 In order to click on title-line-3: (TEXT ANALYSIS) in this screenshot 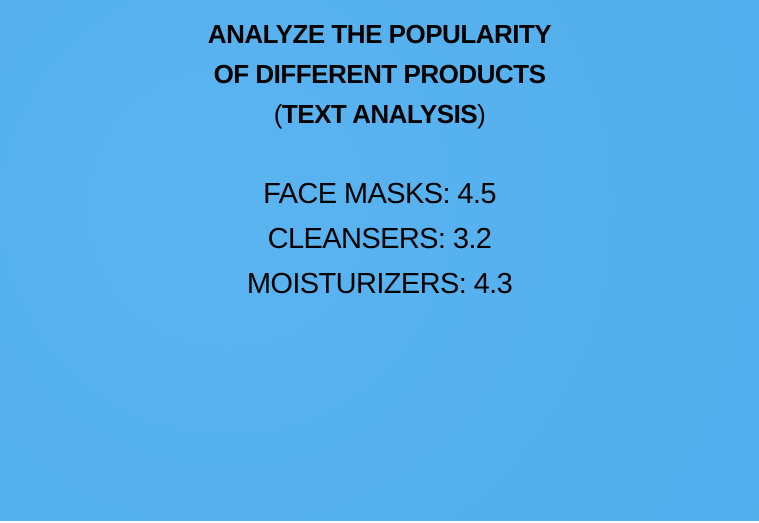, I will do `click(379, 114)`.